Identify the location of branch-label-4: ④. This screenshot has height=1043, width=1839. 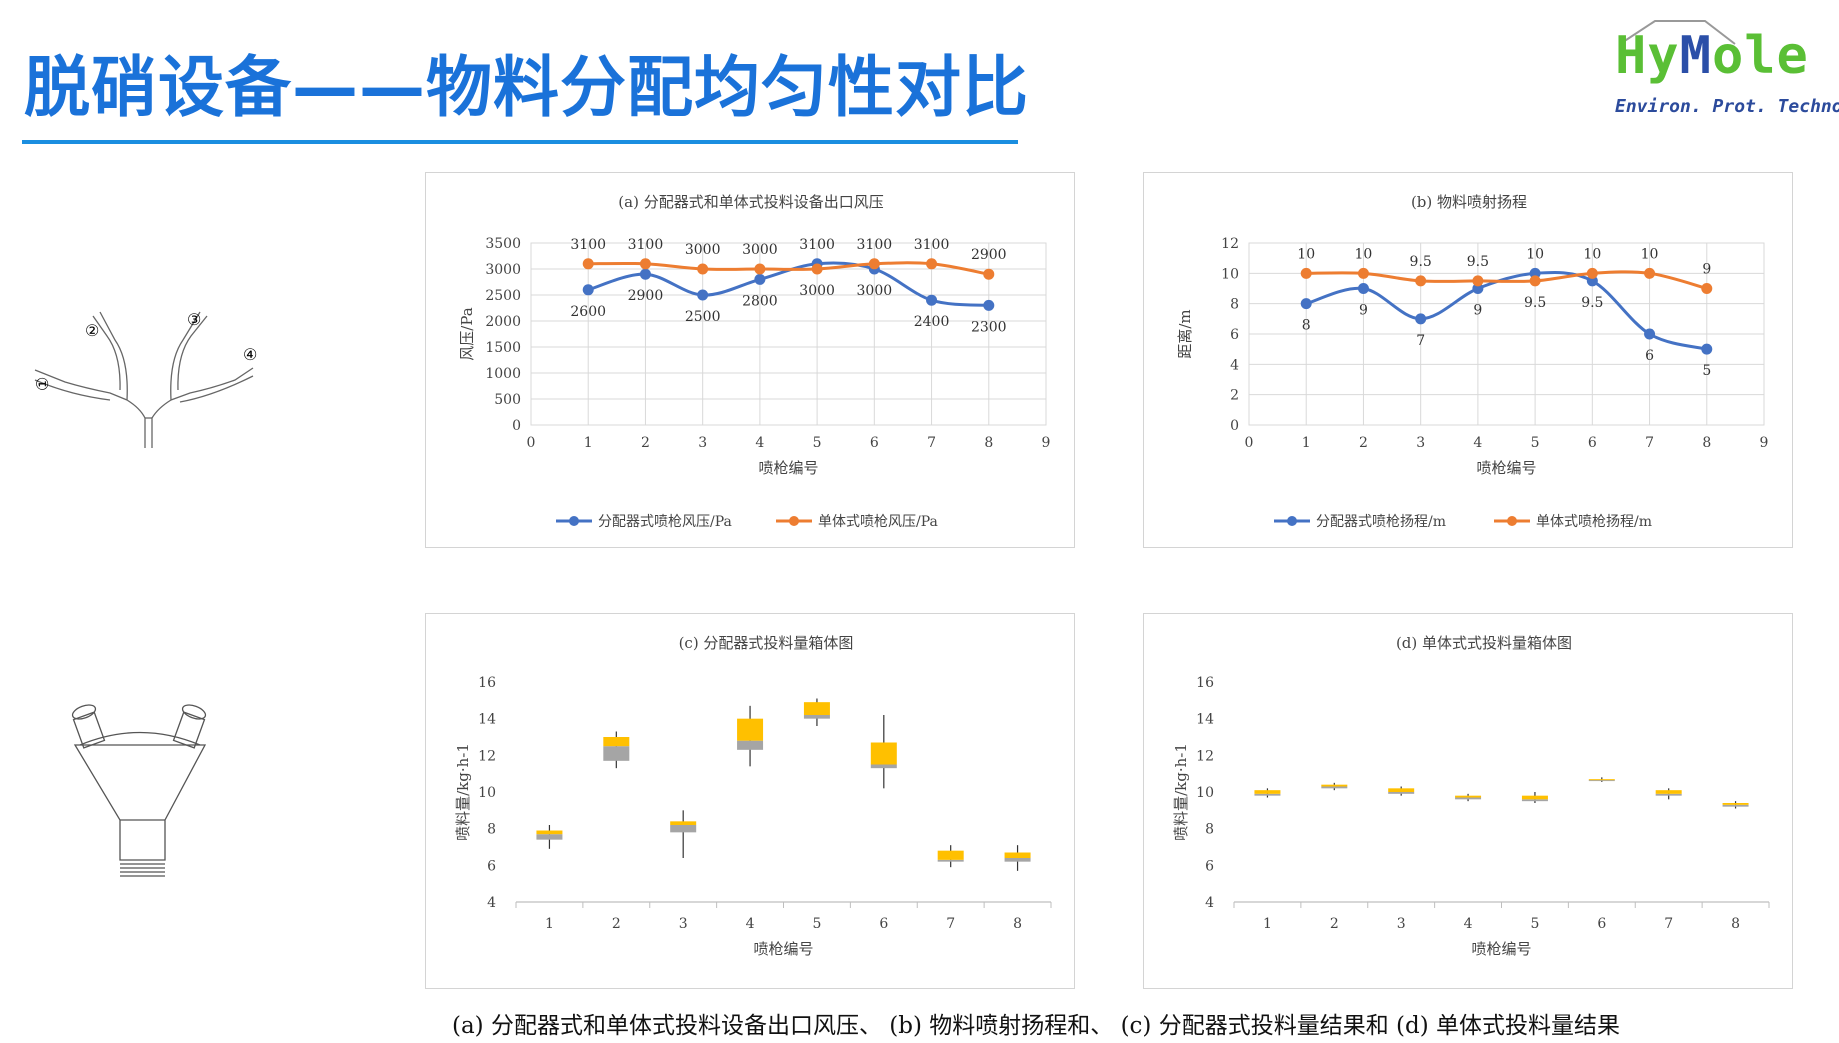
(250, 354).